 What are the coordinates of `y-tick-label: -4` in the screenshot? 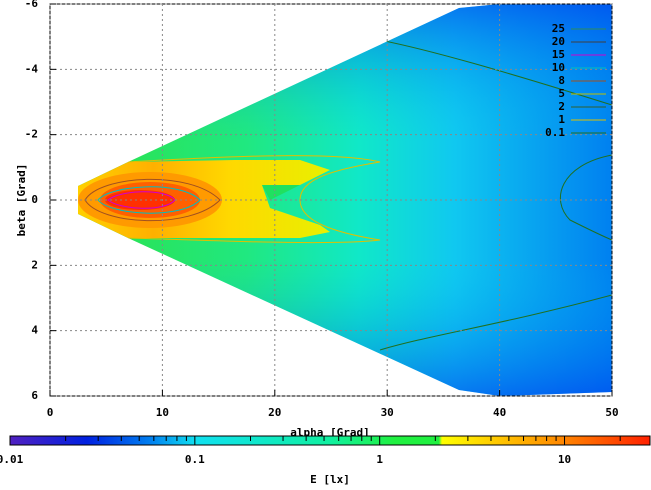 It's located at (32, 68).